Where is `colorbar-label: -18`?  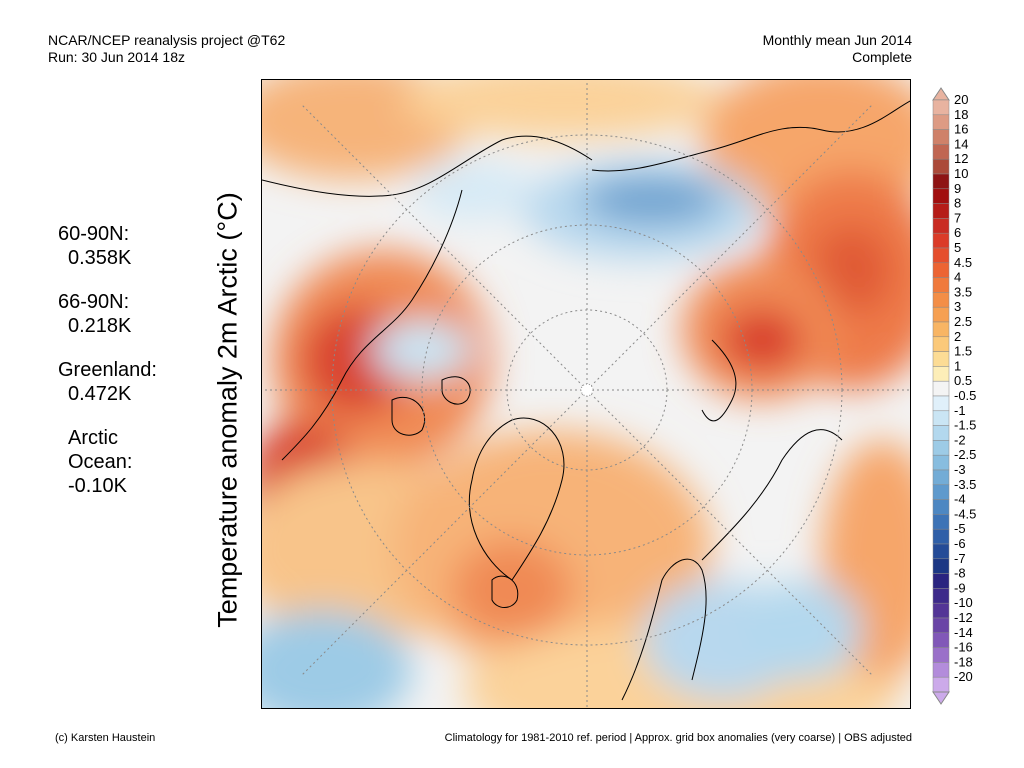
colorbar-label: -18 is located at coordinates (963, 661).